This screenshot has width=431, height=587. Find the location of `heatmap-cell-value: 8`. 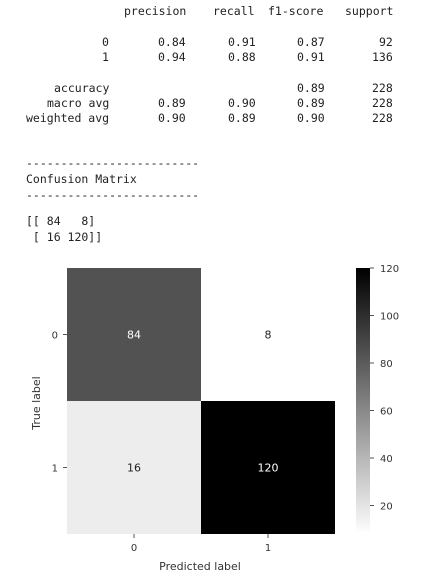

heatmap-cell-value: 8 is located at coordinates (268, 335).